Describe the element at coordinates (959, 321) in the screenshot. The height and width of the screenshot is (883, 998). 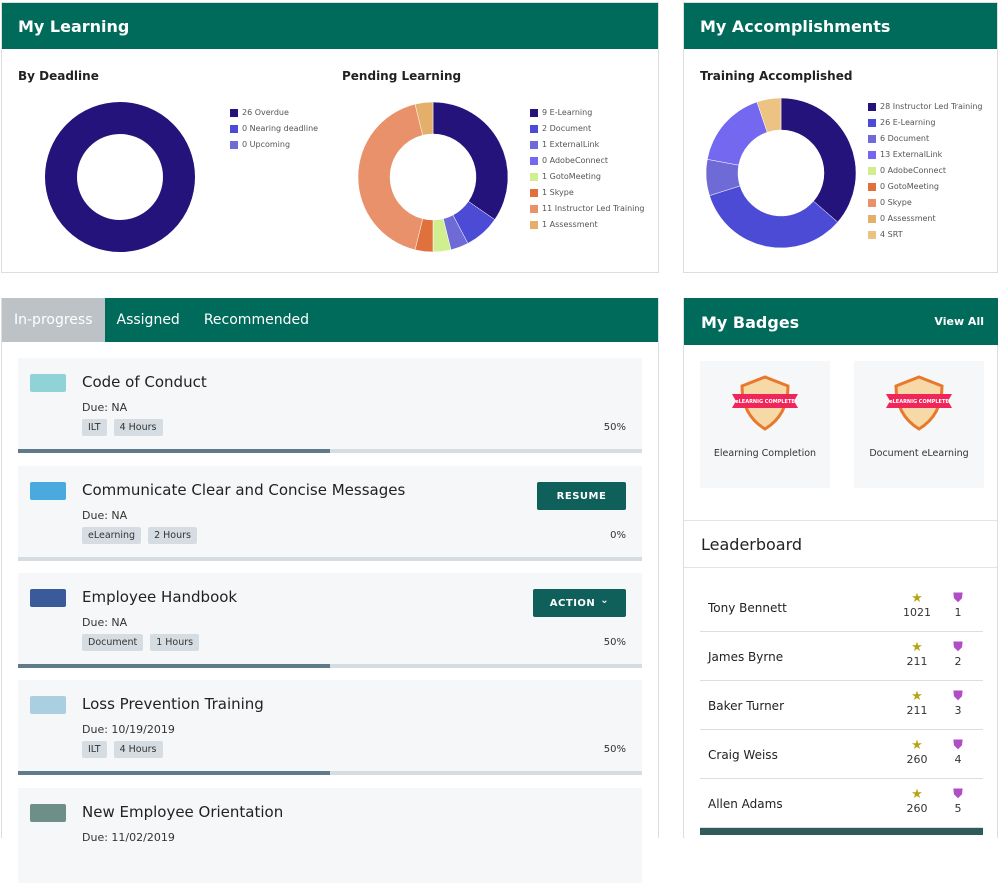
I see `view-all-link: View All` at that location.